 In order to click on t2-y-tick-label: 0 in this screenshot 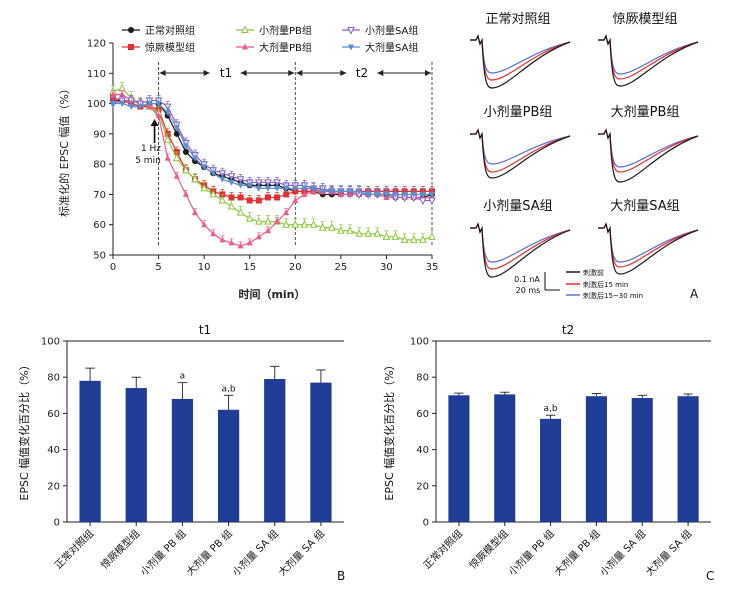, I will do `click(426, 523)`.